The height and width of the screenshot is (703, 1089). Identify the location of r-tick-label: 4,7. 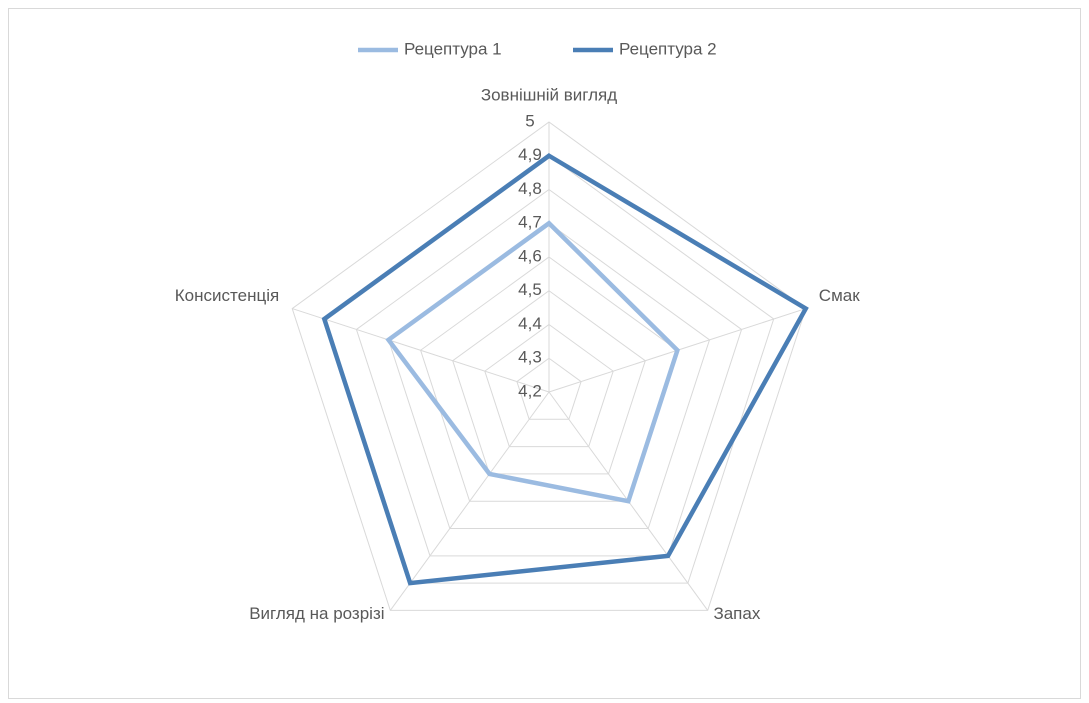
(530, 222).